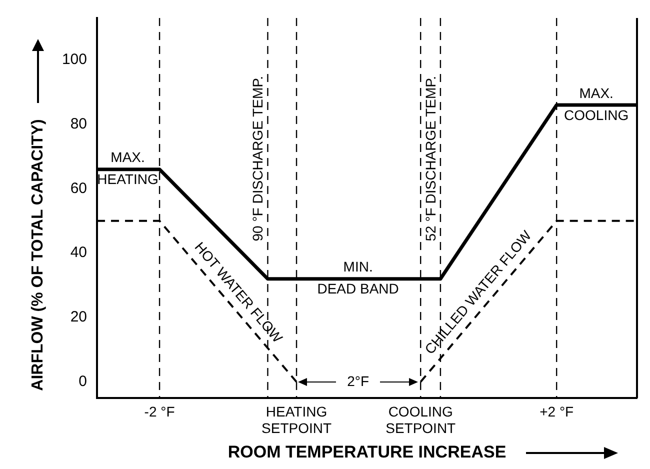  What do you see at coordinates (358, 277) in the screenshot?
I see `annotation: MIN. DEAD BAND` at bounding box center [358, 277].